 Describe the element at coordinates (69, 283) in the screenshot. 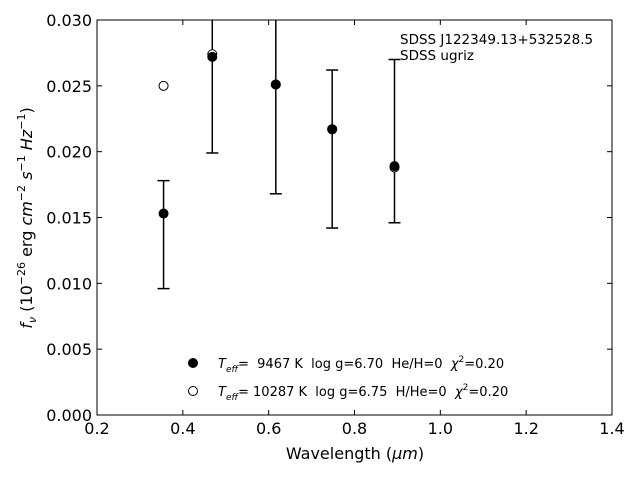

I see `y-tick-label: 0.010` at that location.